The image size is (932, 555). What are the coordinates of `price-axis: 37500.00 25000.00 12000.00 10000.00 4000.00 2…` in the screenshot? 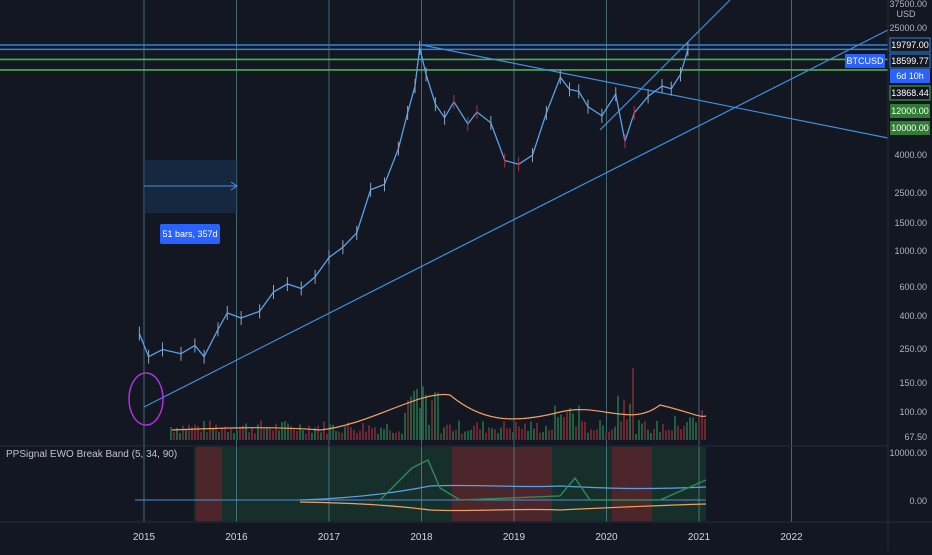 It's located at (908, 253).